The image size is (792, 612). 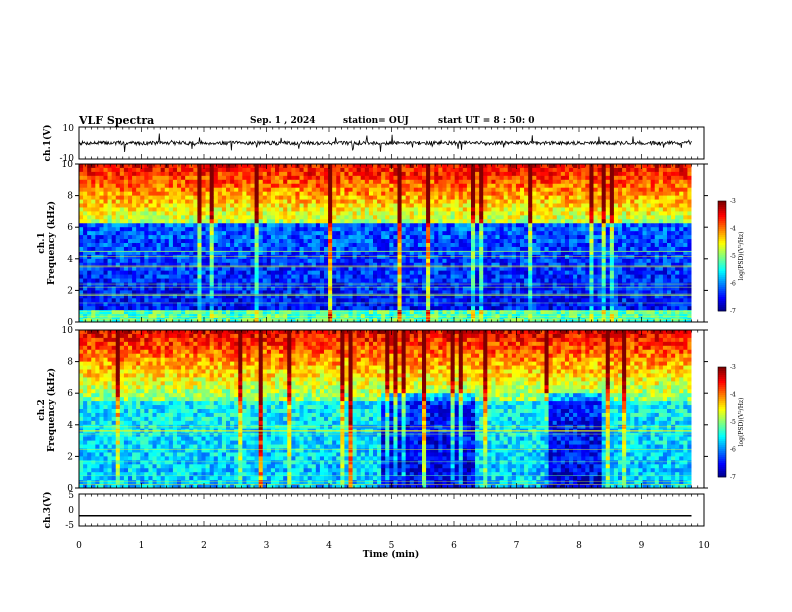 What do you see at coordinates (391, 554) in the screenshot?
I see `time-axis-label: Time (min)` at bounding box center [391, 554].